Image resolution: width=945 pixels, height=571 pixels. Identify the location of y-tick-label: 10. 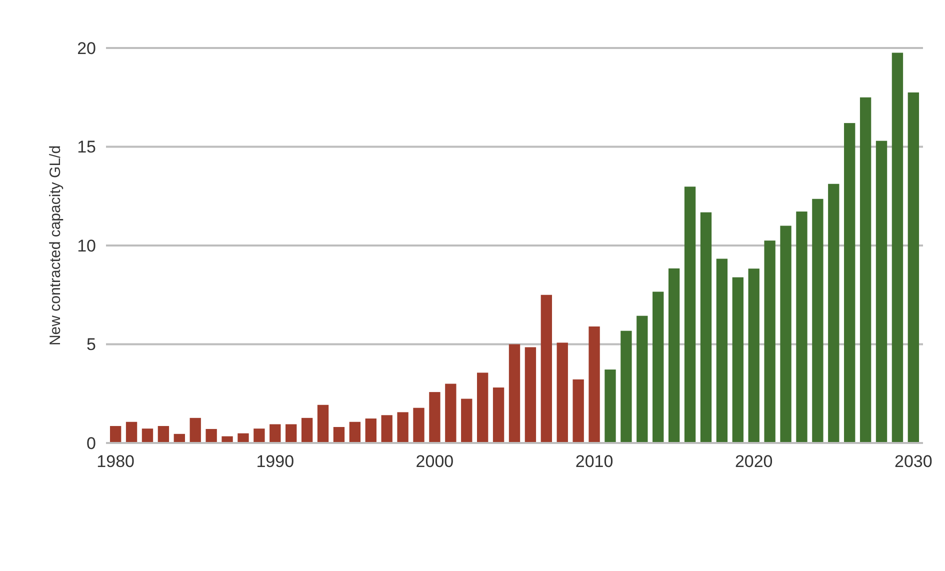
(86, 246).